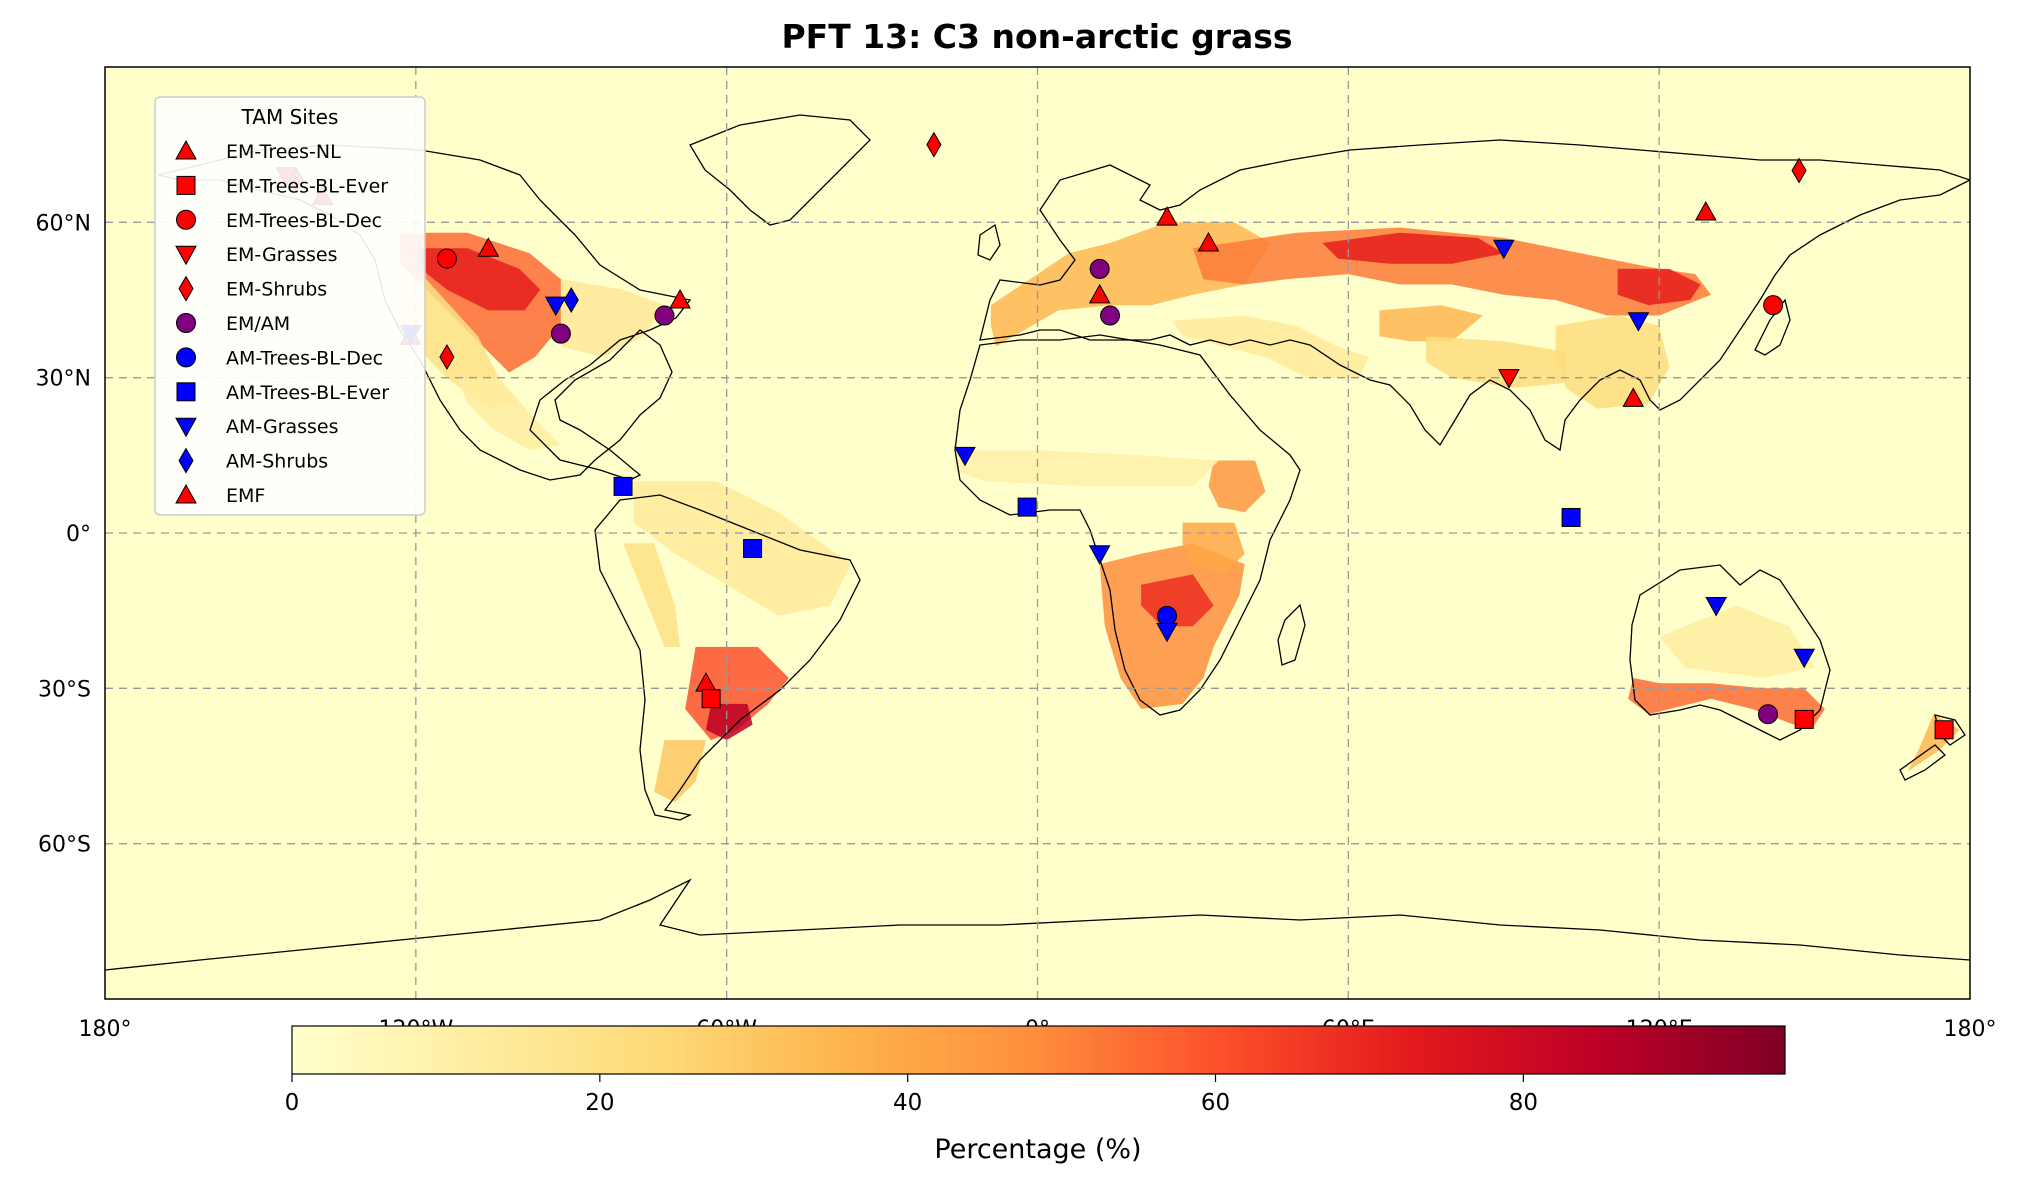 The image size is (2017, 1182). Describe the element at coordinates (63, 534) in the screenshot. I see `latitude-tick-labels: 60°N 30°N 0° 30°S 60°S` at that location.